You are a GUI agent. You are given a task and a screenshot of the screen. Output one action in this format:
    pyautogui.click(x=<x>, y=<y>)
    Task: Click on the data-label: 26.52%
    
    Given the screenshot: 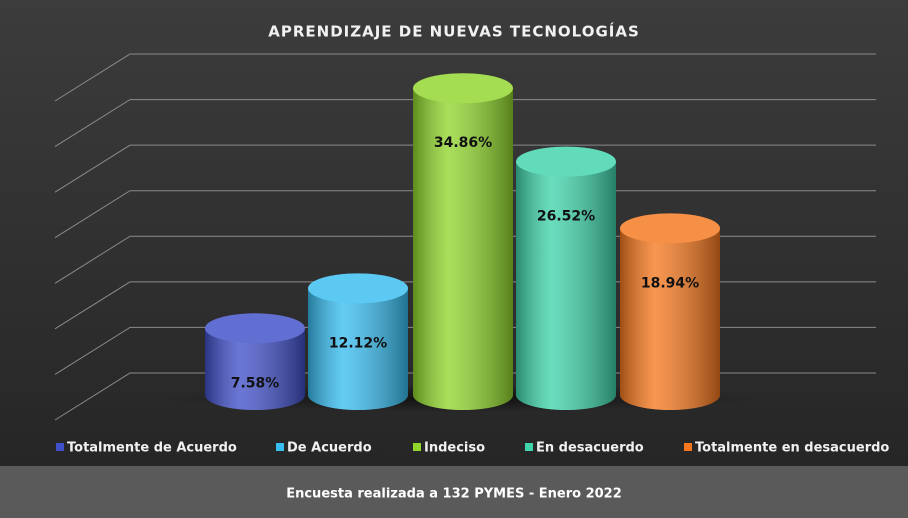 What is the action you would take?
    pyautogui.click(x=566, y=217)
    